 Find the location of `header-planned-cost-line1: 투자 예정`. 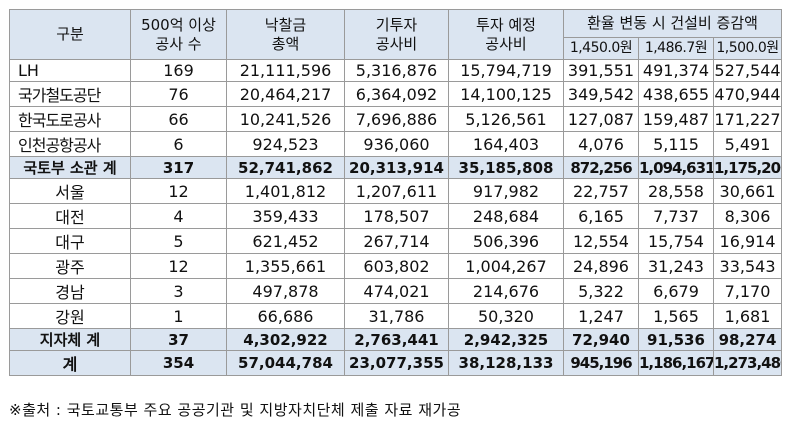

header-planned-cost-line1: 투자 예정 is located at coordinates (506, 24).